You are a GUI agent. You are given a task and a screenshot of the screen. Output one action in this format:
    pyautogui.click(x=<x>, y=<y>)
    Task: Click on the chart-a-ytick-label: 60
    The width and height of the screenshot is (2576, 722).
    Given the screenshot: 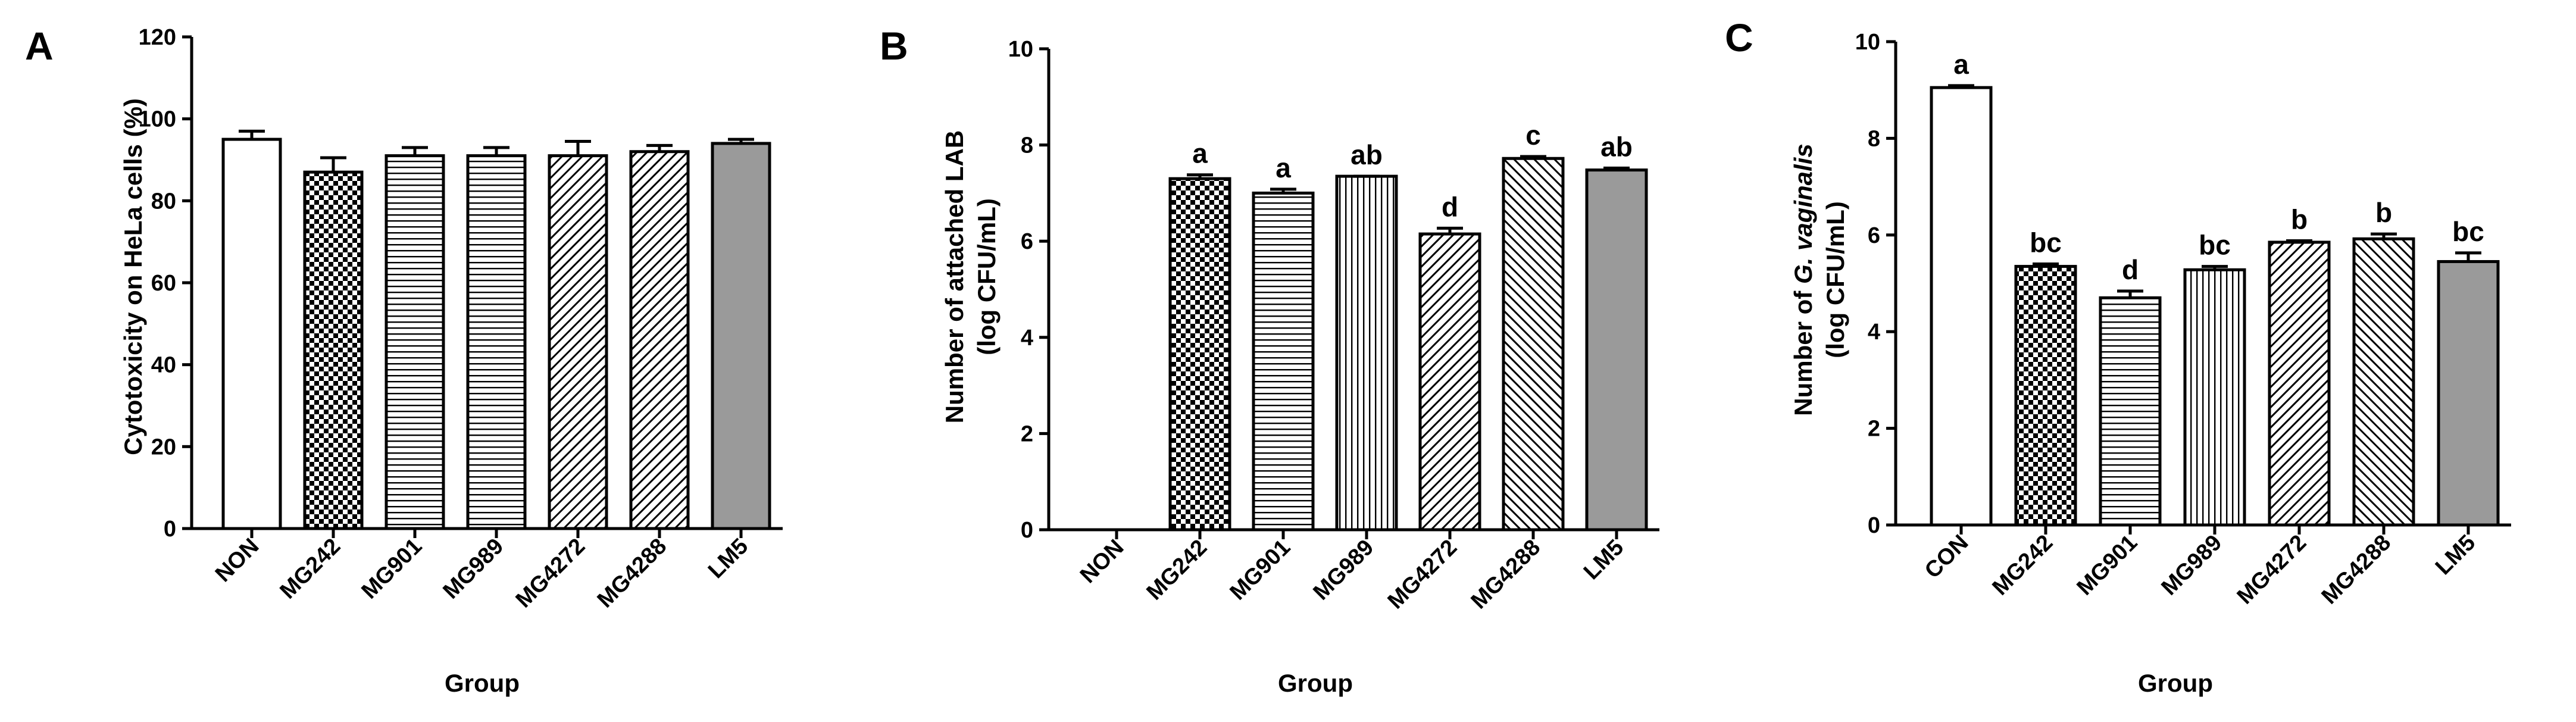 What is the action you would take?
    pyautogui.click(x=163, y=283)
    